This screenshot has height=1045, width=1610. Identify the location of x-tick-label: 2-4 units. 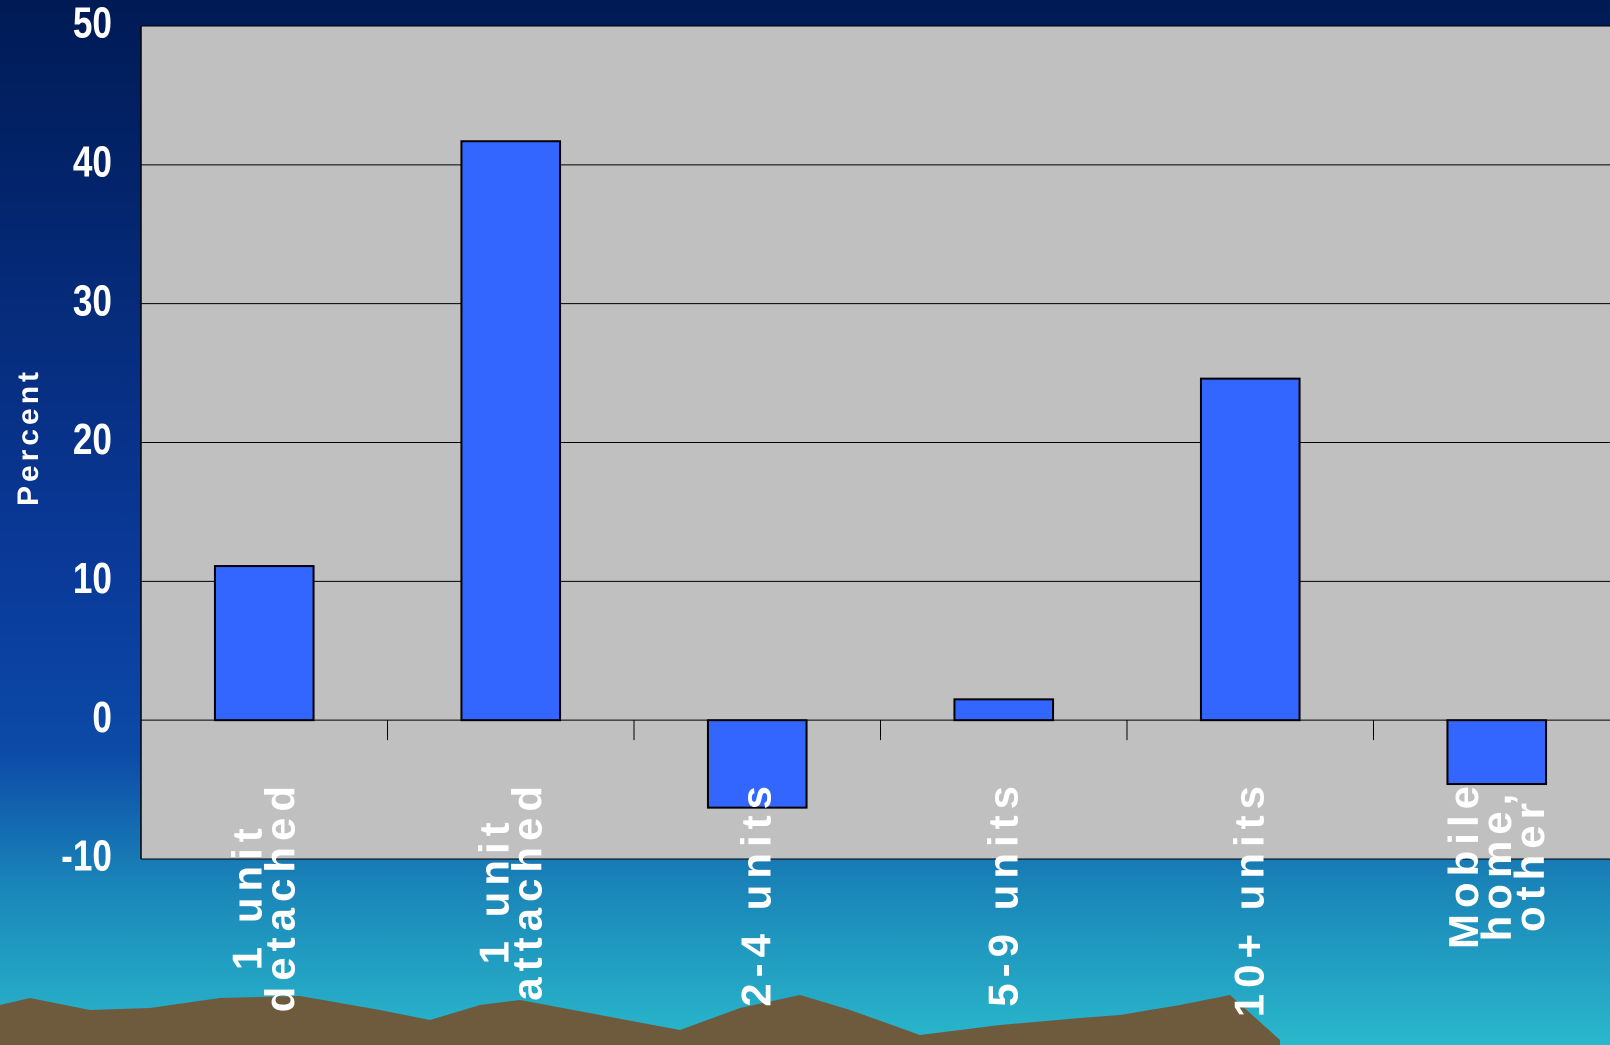
(756, 893).